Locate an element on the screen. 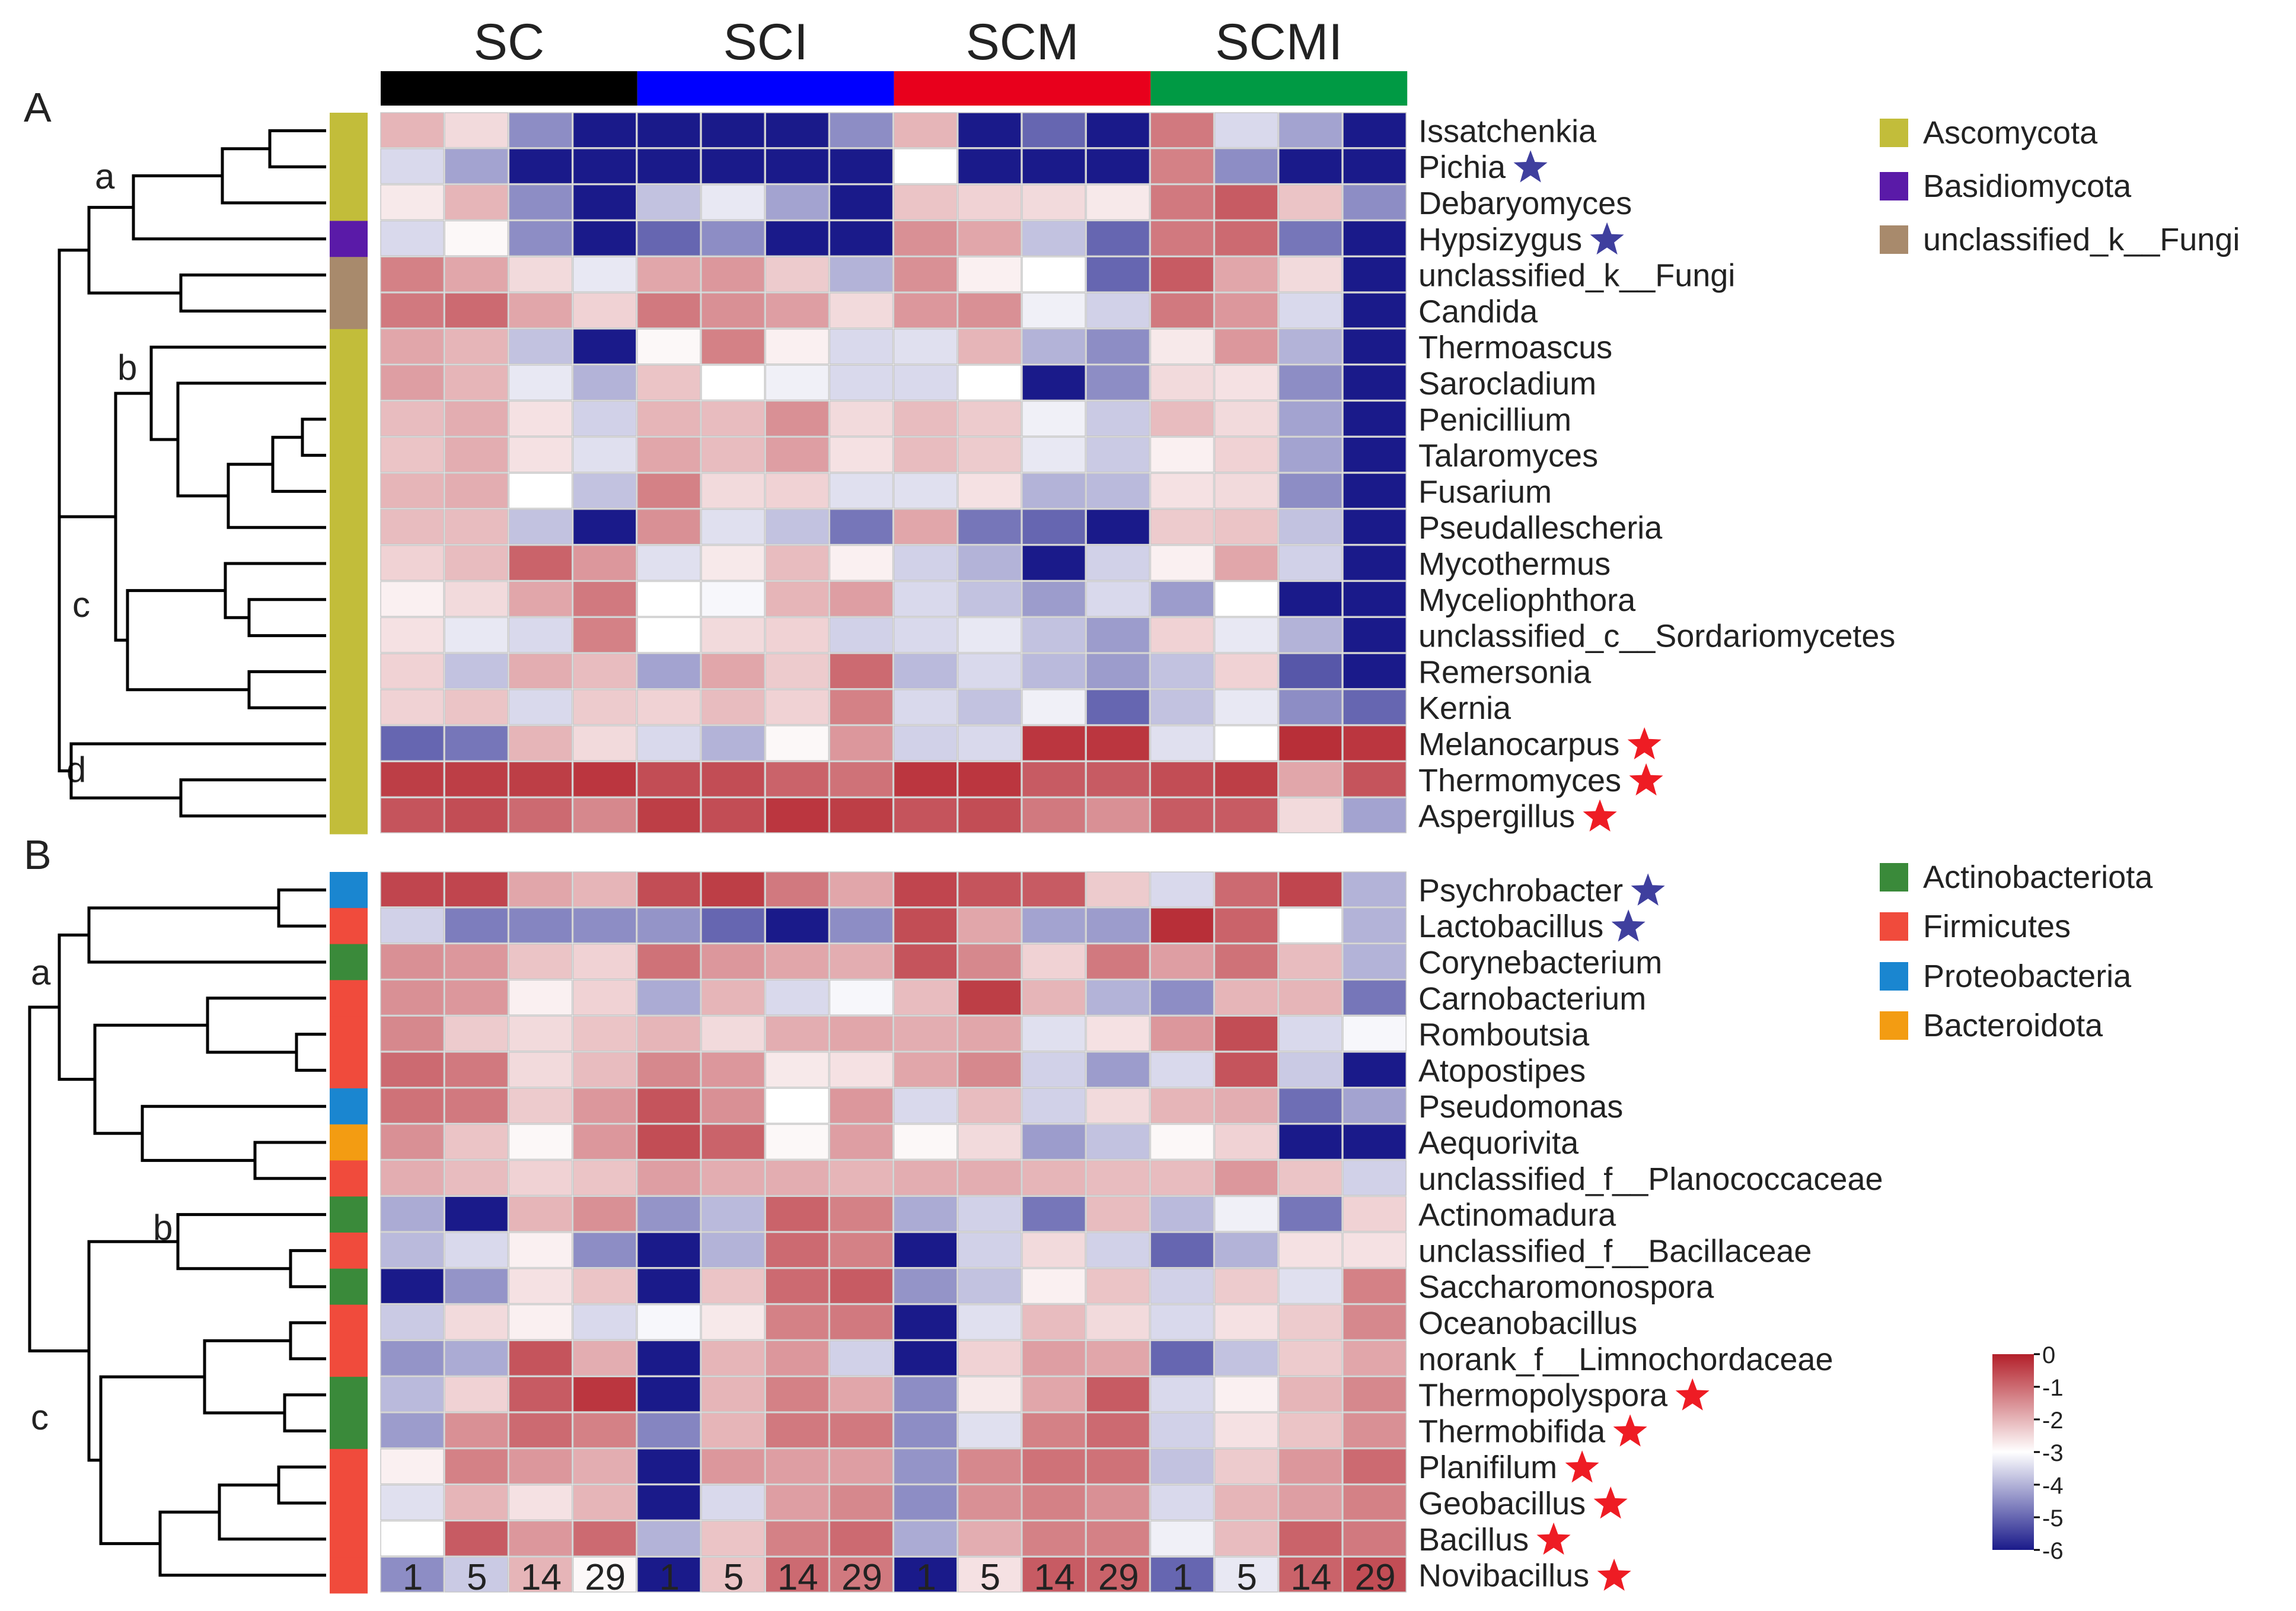  row-label: Saccharomonospora is located at coordinates (1566, 1287).